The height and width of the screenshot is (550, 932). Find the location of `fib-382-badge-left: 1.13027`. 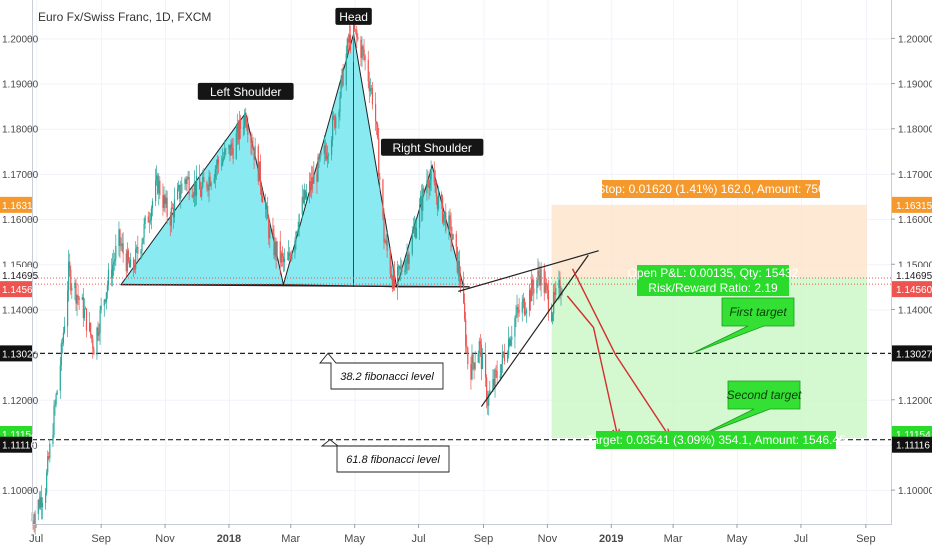

fib-382-badge-left: 1.13027 is located at coordinates (20, 354).